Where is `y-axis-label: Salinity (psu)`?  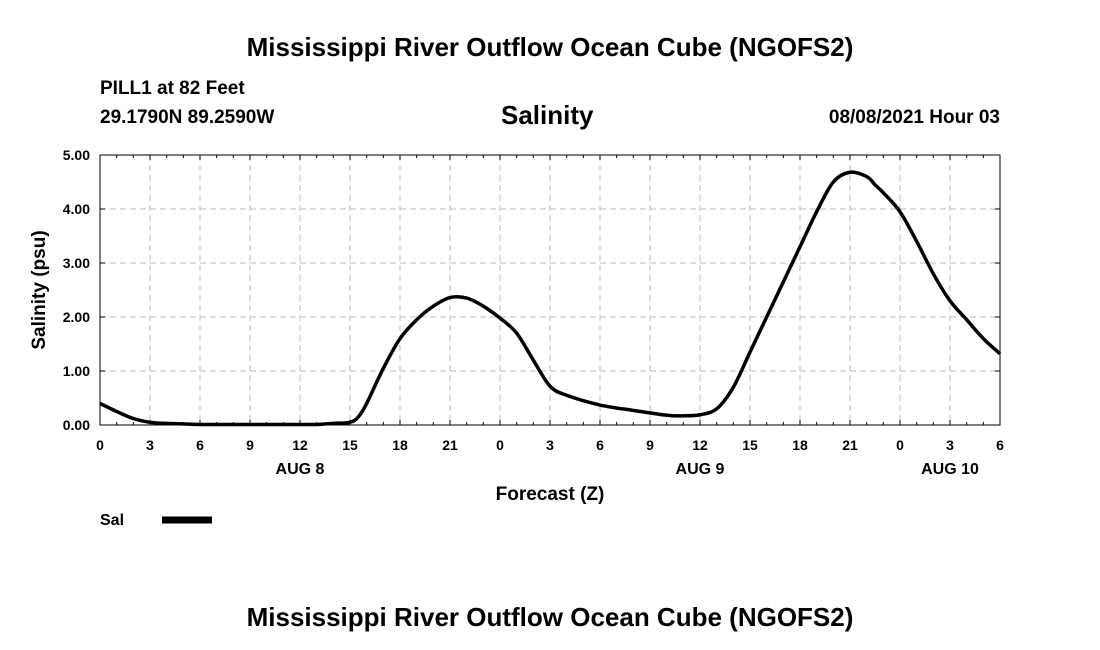
y-axis-label: Salinity (psu) is located at coordinates (39, 289).